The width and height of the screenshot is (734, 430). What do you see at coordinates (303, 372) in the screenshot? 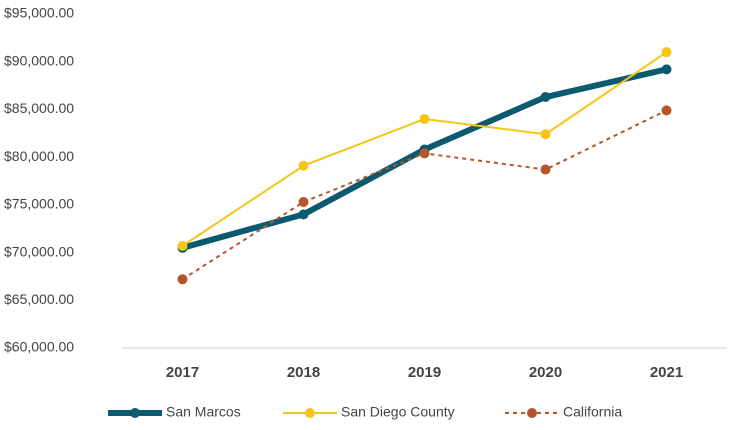
I see `x-tick-label: 2018` at bounding box center [303, 372].